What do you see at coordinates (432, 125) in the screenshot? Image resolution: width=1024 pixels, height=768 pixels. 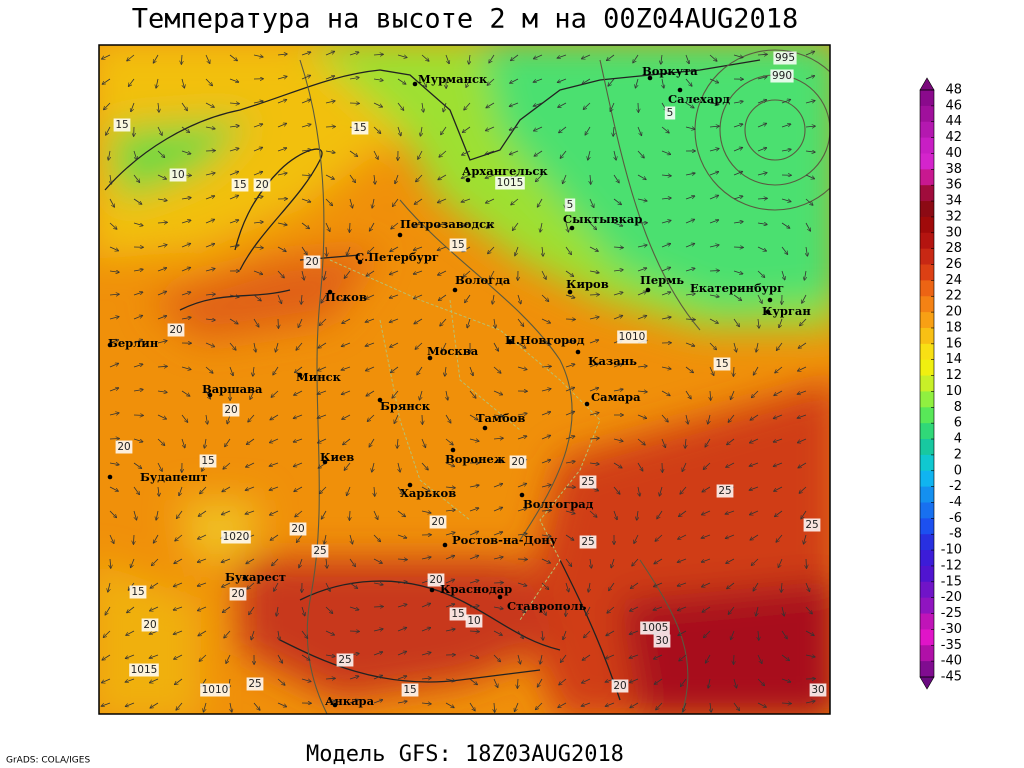 I see `coastline` at bounding box center [432, 125].